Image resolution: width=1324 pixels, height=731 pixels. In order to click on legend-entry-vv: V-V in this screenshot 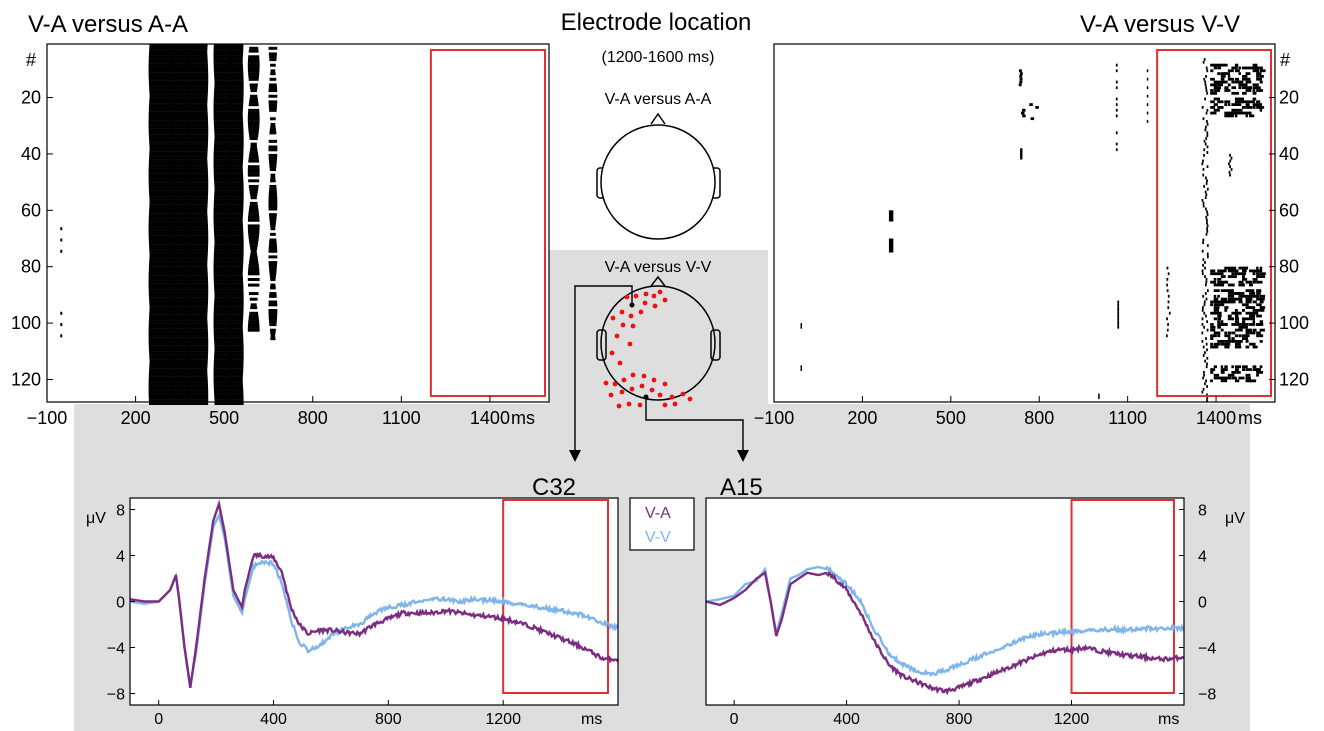, I will do `click(658, 537)`.